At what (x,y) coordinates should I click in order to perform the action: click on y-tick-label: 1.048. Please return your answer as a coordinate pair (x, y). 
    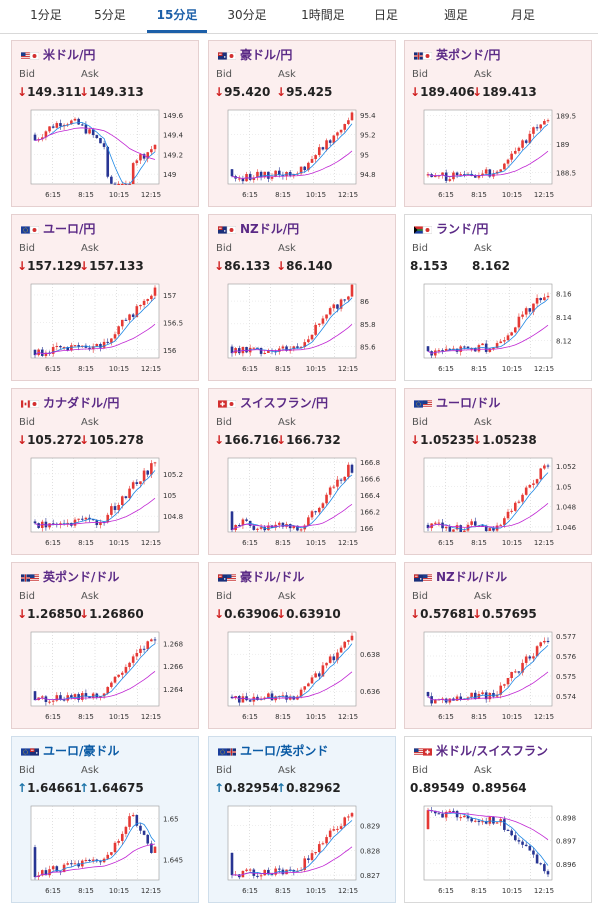
    Looking at the image, I should click on (566, 508).